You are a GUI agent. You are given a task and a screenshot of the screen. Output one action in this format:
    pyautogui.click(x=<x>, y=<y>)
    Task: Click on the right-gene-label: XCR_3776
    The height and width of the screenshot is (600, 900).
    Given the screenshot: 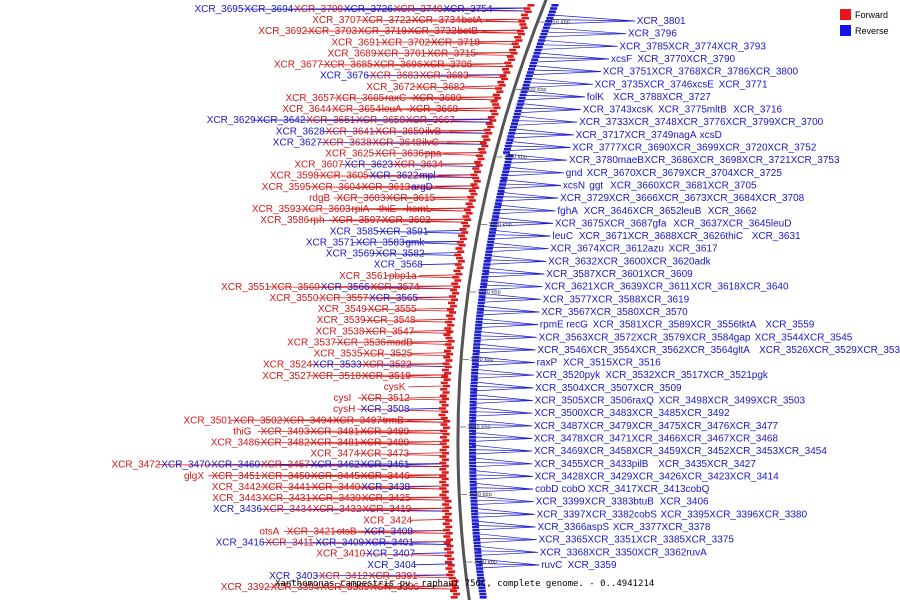 What is the action you would take?
    pyautogui.click(x=701, y=122)
    